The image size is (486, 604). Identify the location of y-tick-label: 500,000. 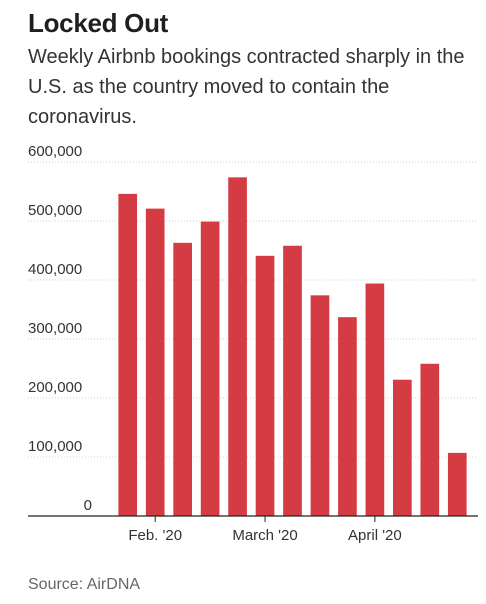
(55, 210).